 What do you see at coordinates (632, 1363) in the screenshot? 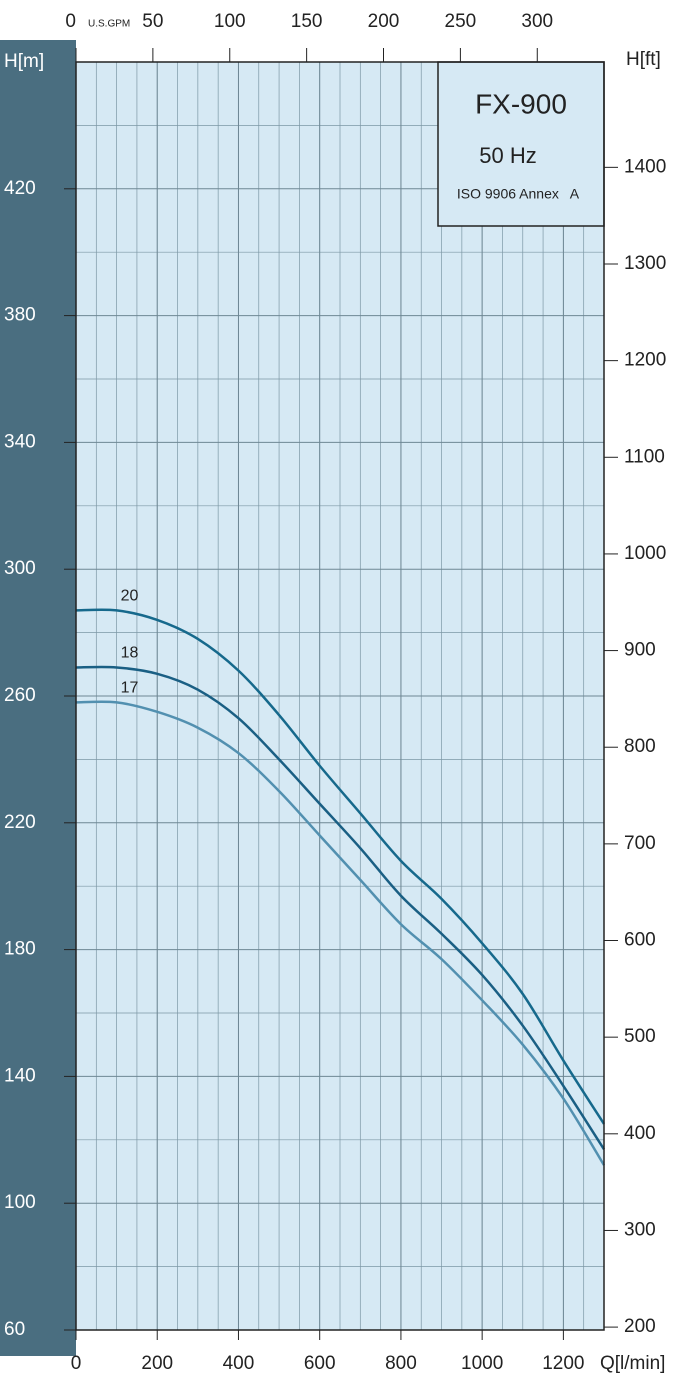
I see `x-axis-label: Q[l/min]` at bounding box center [632, 1363].